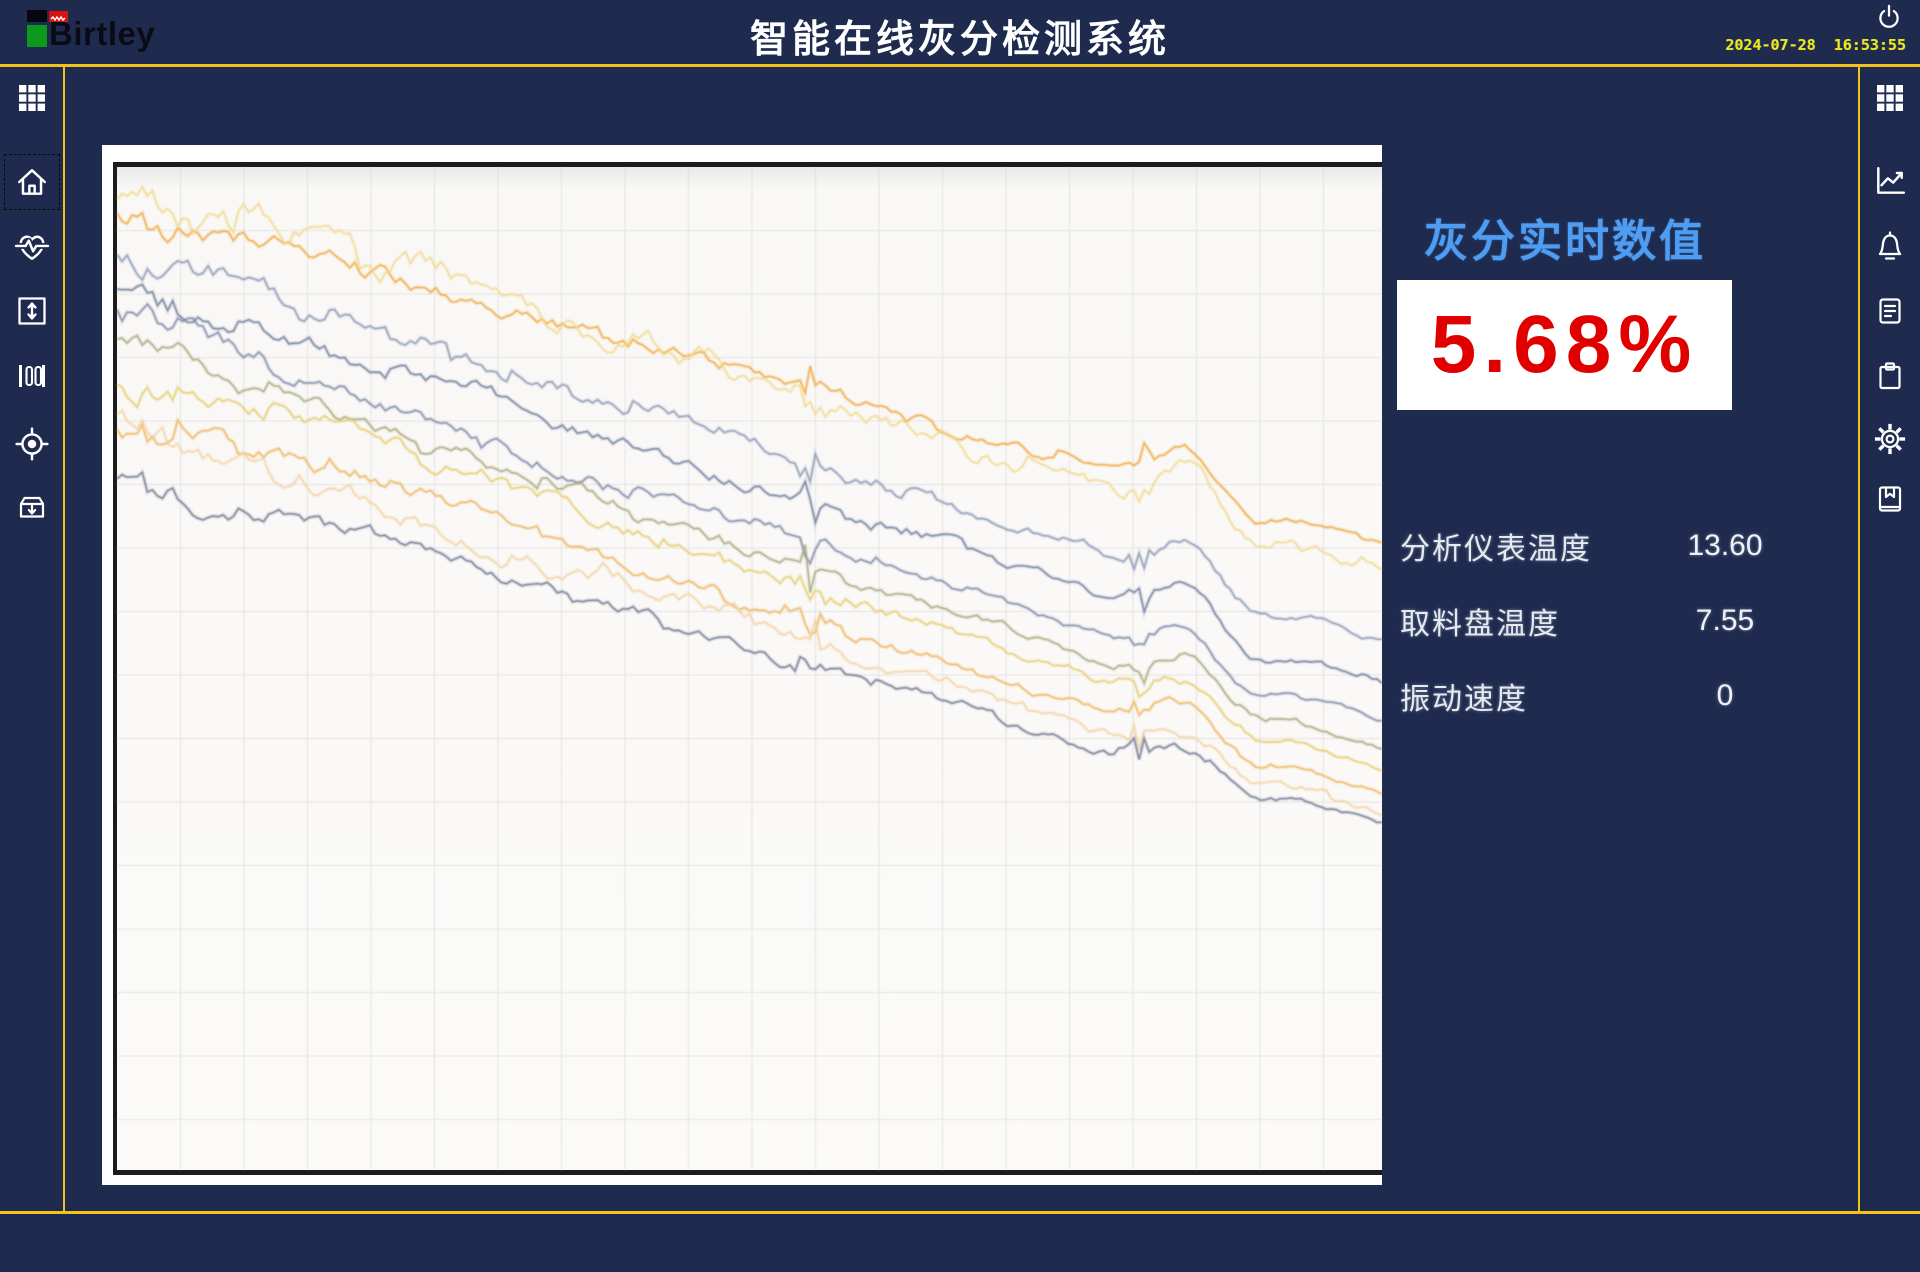 This screenshot has width=1920, height=1272. What do you see at coordinates (1464, 699) in the screenshot?
I see `vibration-speed-label: 振动速度` at bounding box center [1464, 699].